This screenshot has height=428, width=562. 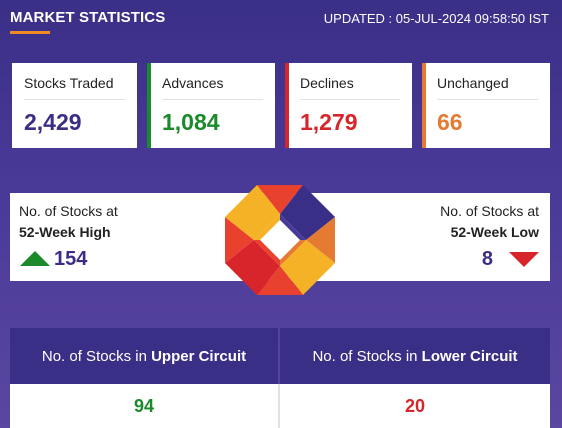 I want to click on lower-circuit-label: Lower Circuit, so click(x=469, y=356).